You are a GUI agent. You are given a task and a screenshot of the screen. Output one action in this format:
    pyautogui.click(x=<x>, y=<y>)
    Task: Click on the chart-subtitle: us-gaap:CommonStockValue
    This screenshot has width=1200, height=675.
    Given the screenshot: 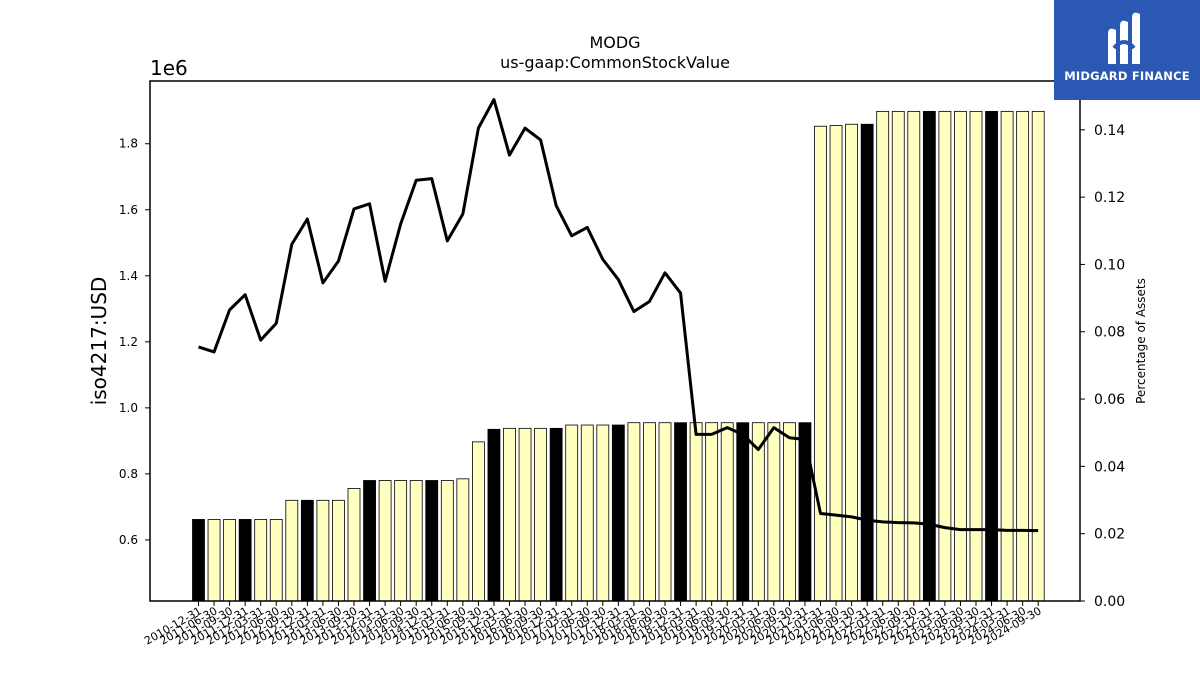 What is the action you would take?
    pyautogui.click(x=615, y=62)
    